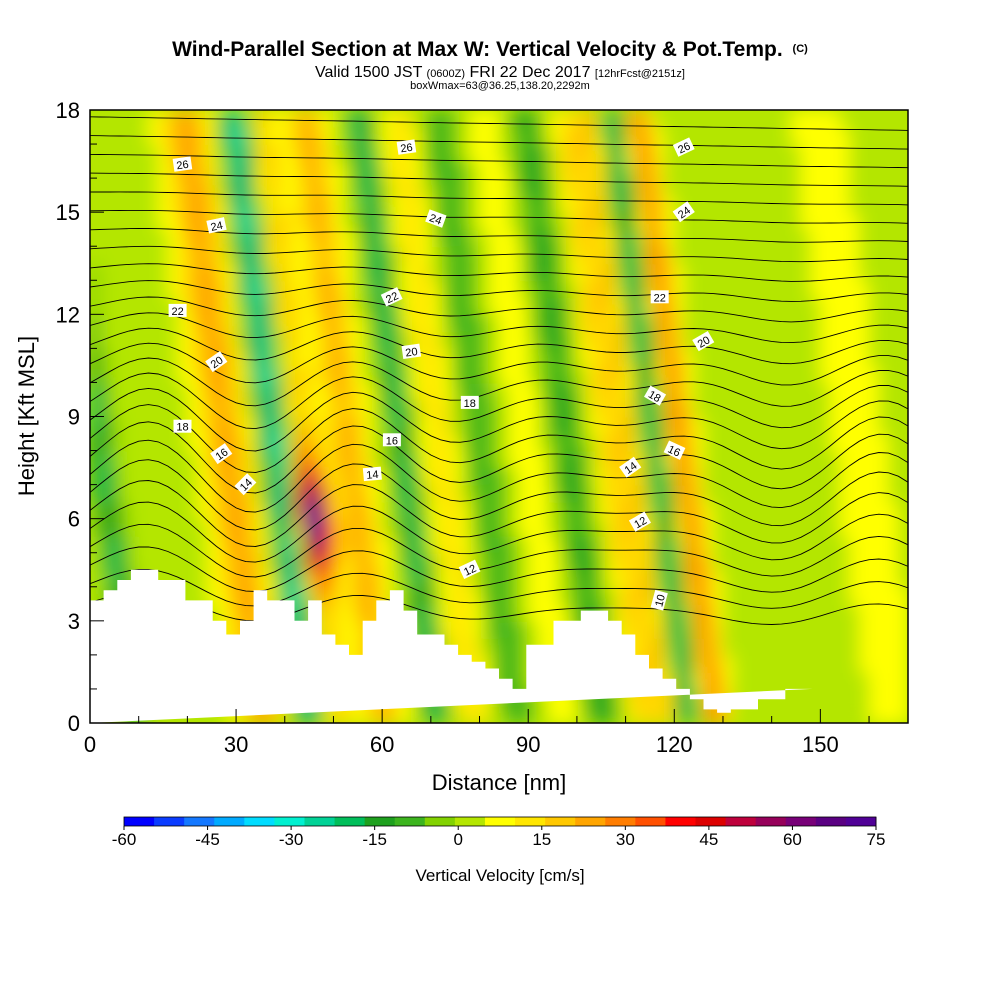 The height and width of the screenshot is (1000, 1000). I want to click on colorbar-tick-label: 0, so click(457, 839).